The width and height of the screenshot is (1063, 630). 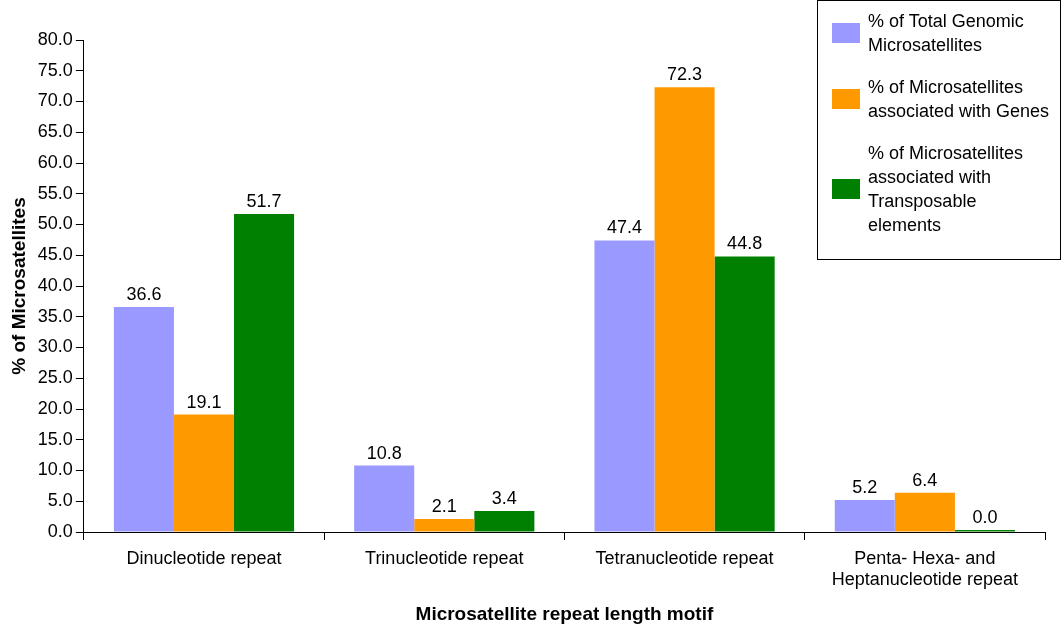 I want to click on data-label: 72.3, so click(x=685, y=74).